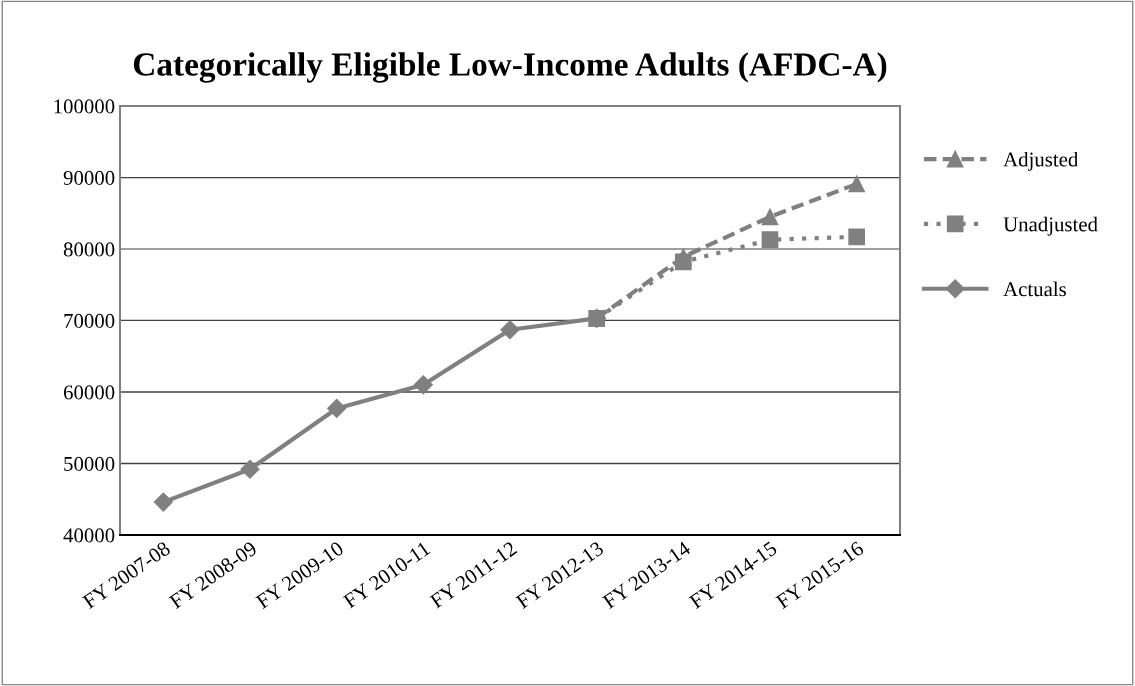 Image resolution: width=1135 pixels, height=686 pixels. Describe the element at coordinates (84, 106) in the screenshot. I see `y-tick-label: 100000` at that location.